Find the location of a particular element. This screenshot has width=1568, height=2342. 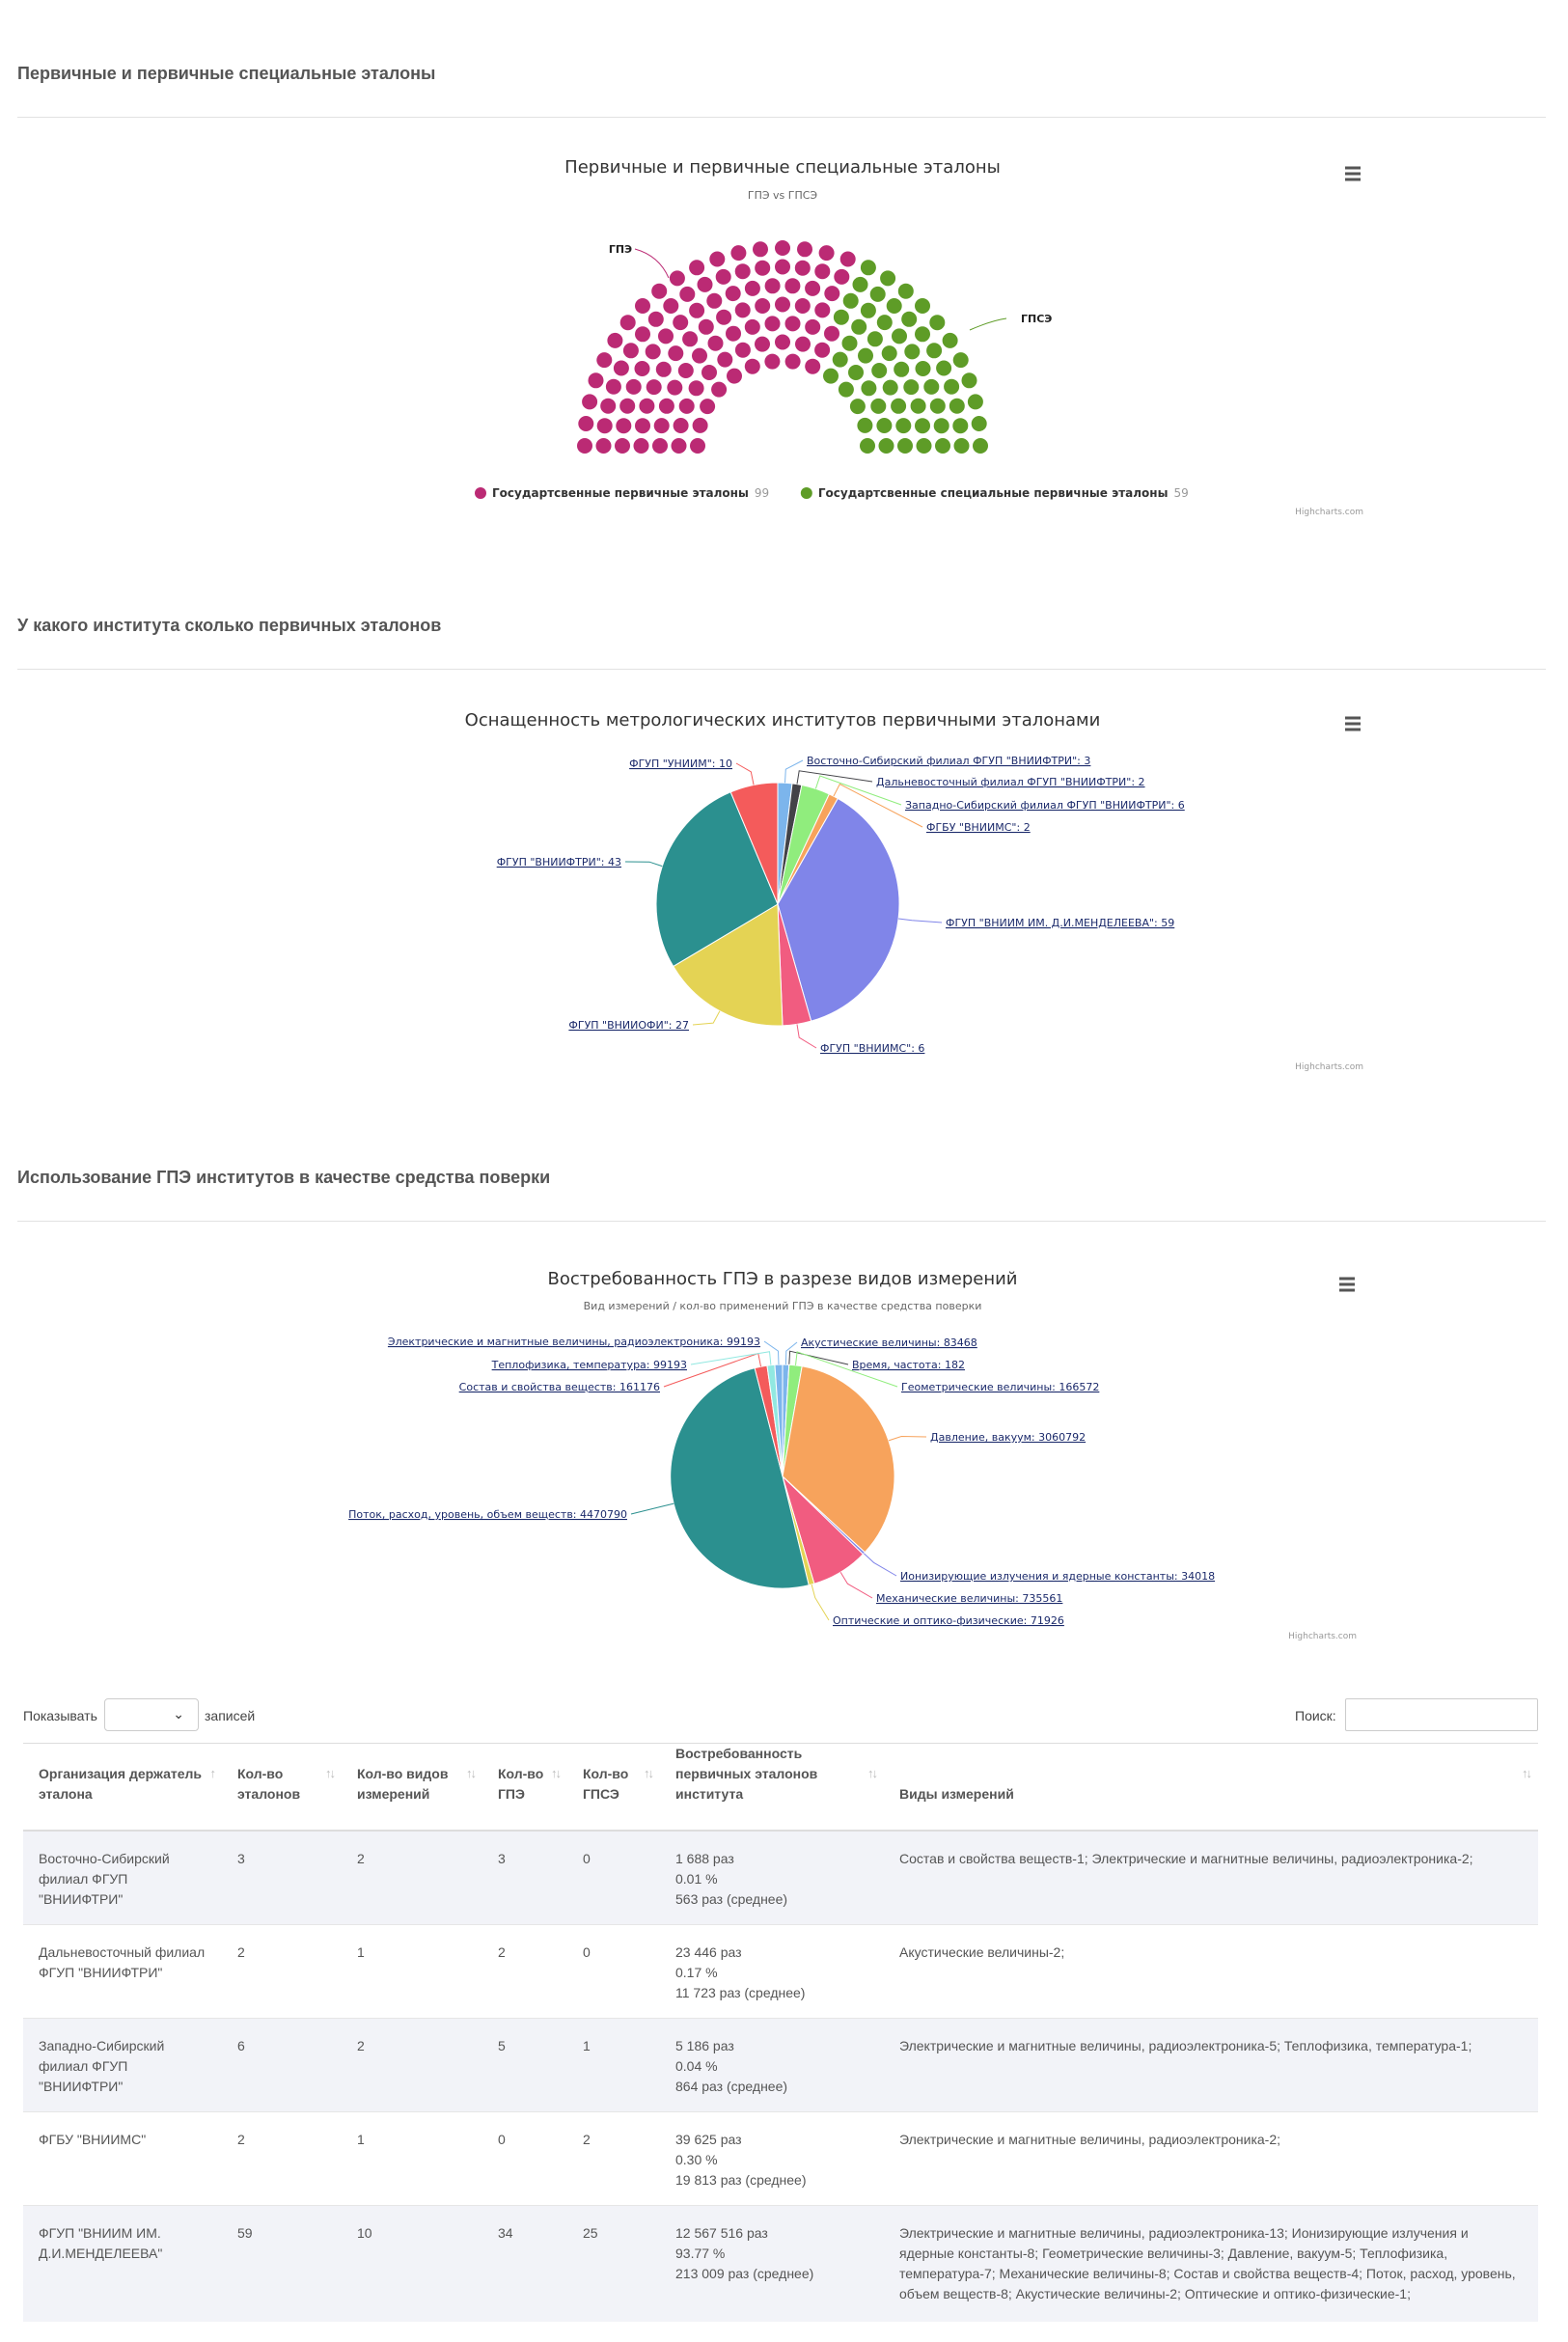

column-header-count: Кол-во эталонов ↑↓ is located at coordinates (282, 1787).